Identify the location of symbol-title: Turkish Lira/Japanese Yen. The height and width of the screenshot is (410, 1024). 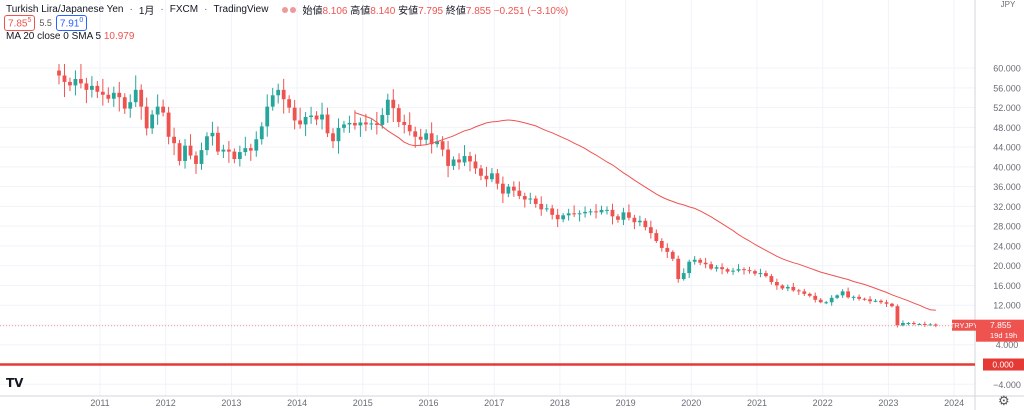
(65, 9).